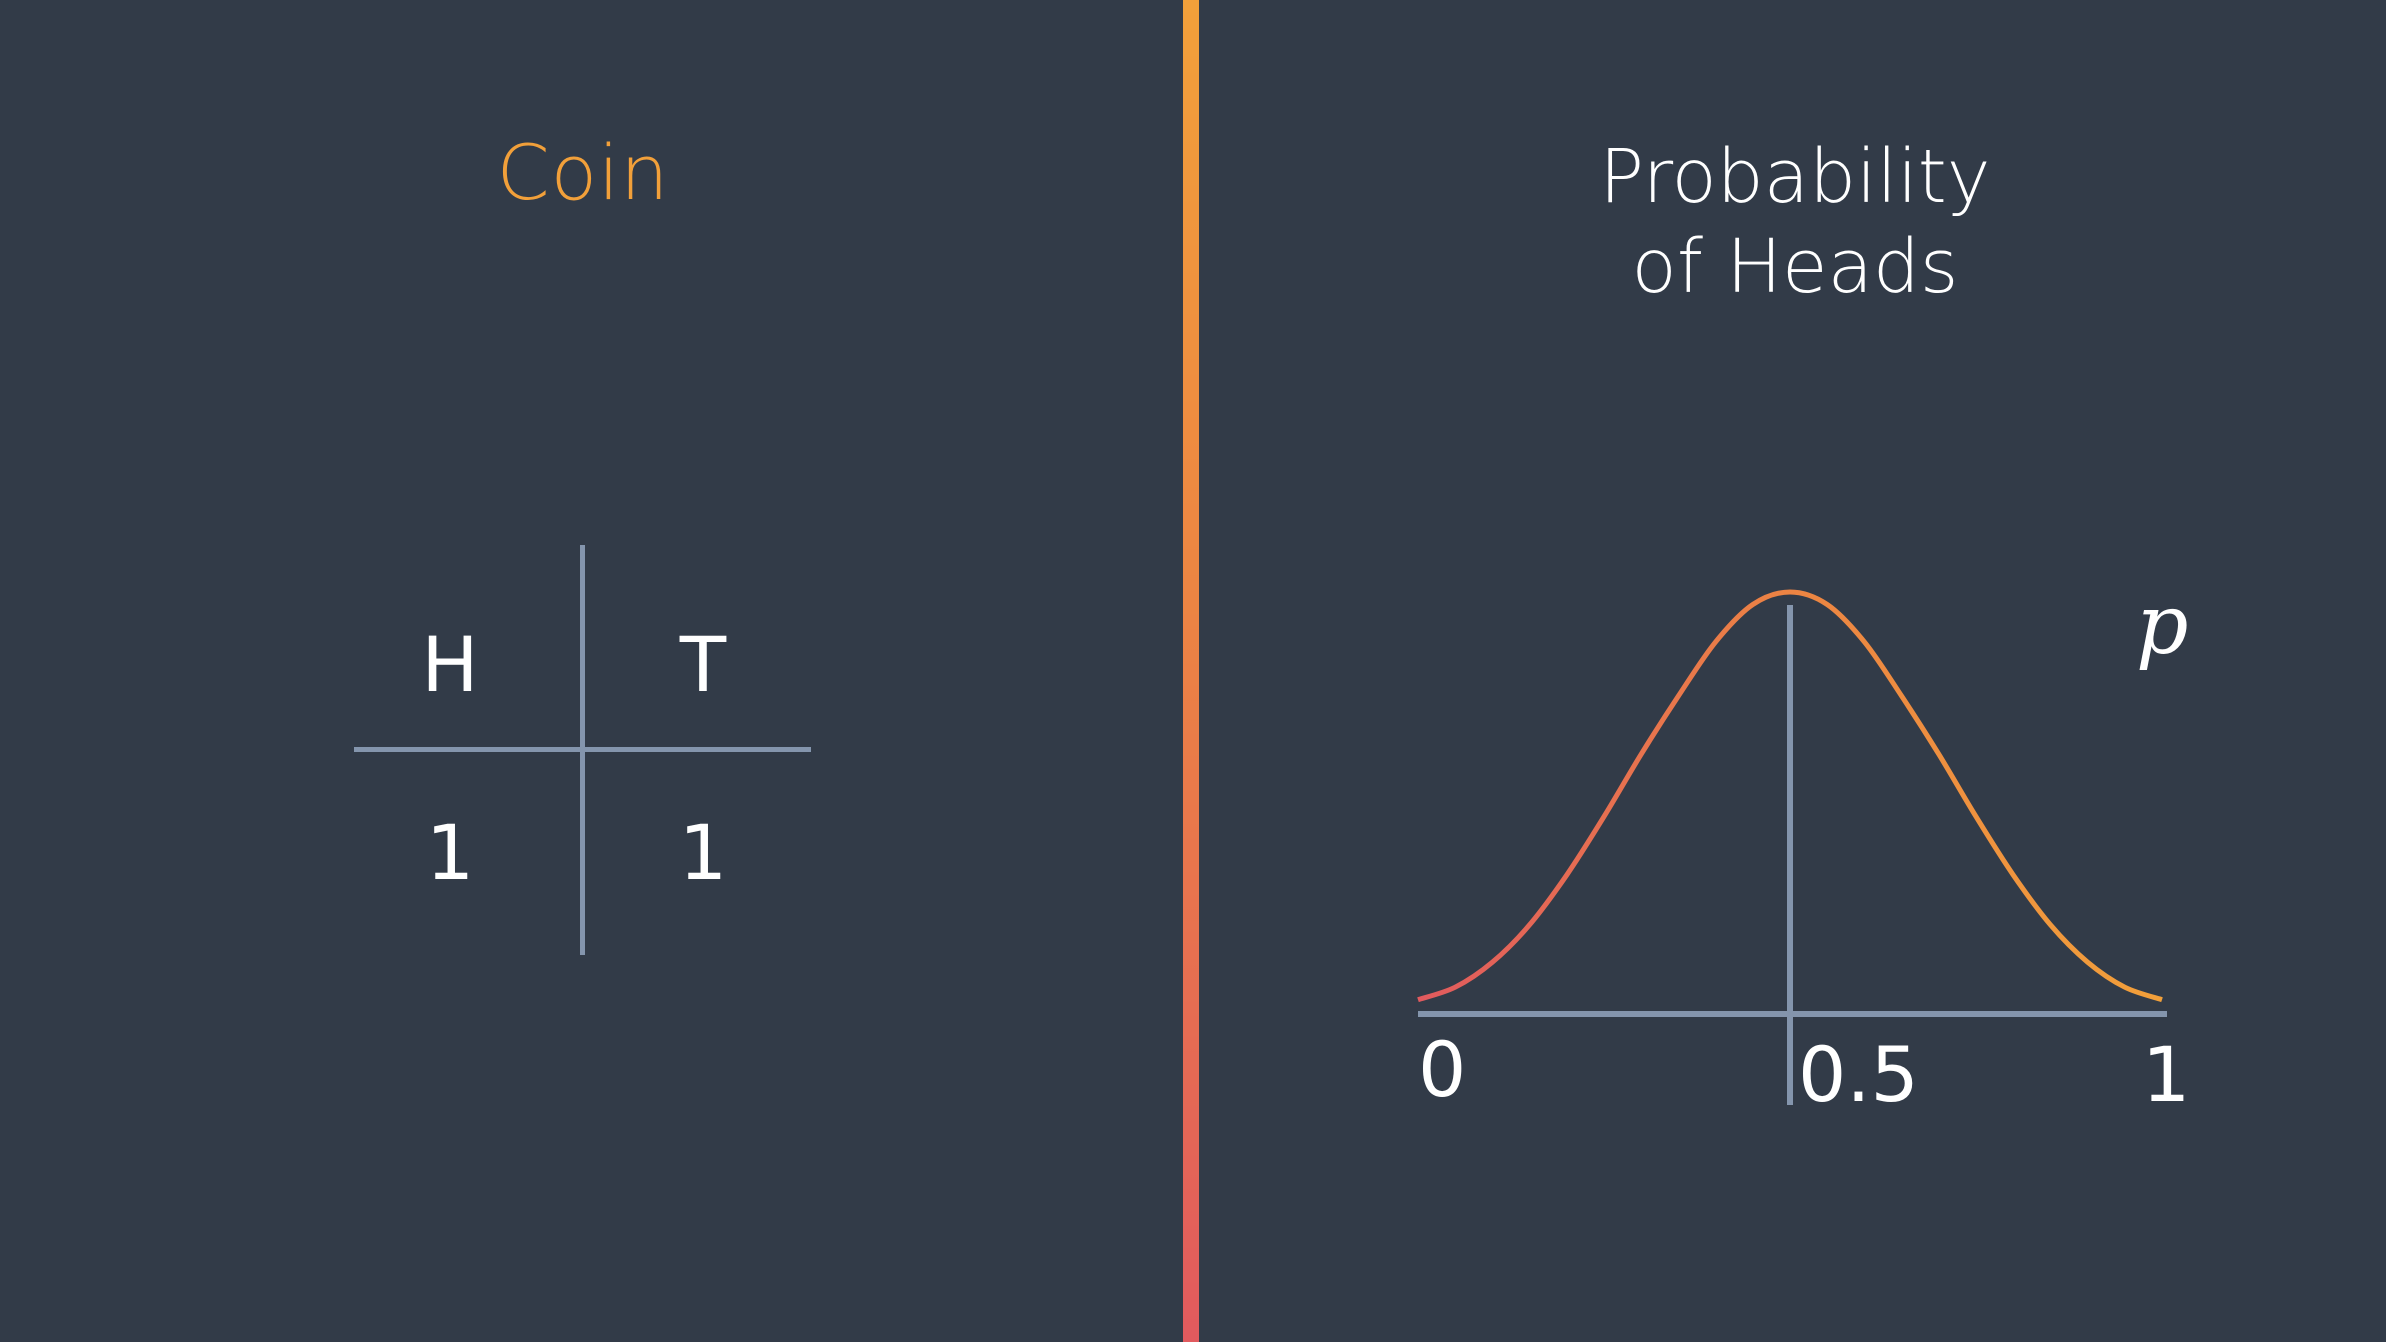  What do you see at coordinates (1191, 671) in the screenshot?
I see `panel-divider` at bounding box center [1191, 671].